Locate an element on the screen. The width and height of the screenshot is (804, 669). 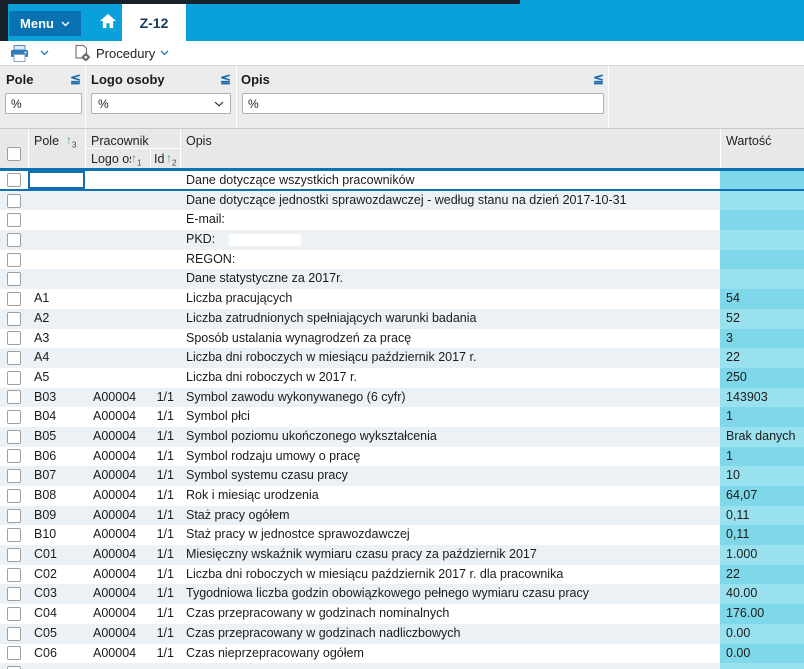
logo-osoby-filter-select: % is located at coordinates (161, 103).